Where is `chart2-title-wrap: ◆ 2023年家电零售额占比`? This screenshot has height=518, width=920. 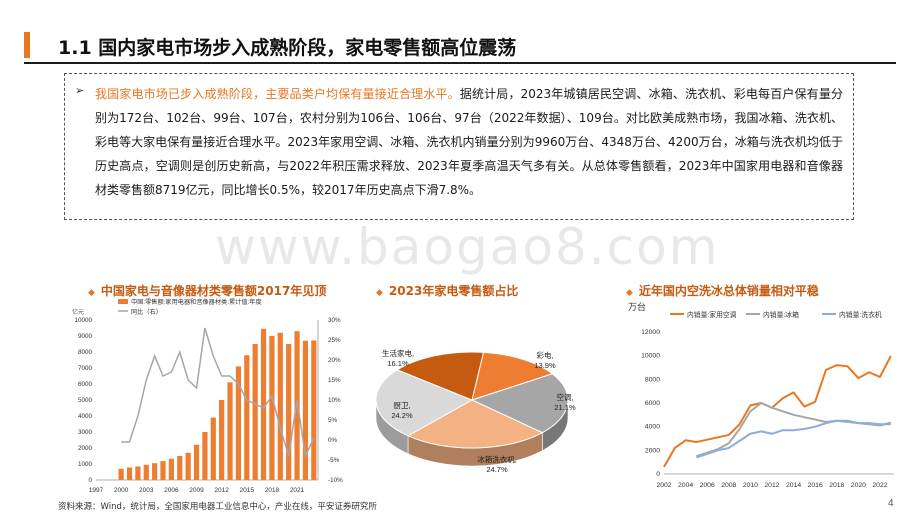
chart2-title-wrap: ◆ 2023年家电零售额占比 is located at coordinates (447, 290).